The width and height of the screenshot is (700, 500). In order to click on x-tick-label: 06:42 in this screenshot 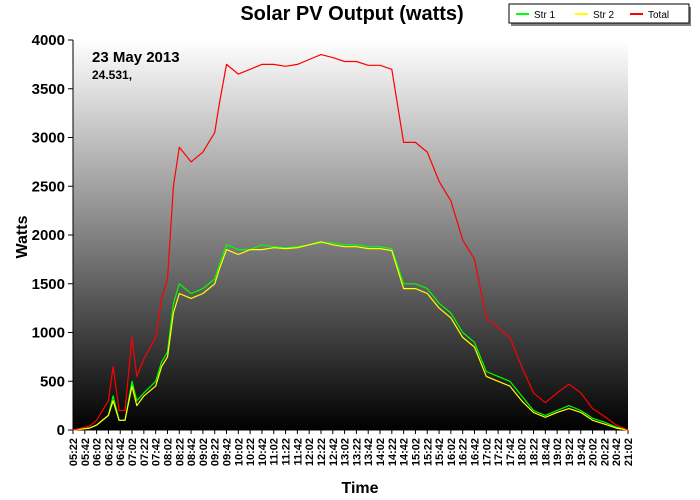, I will do `click(121, 452)`.